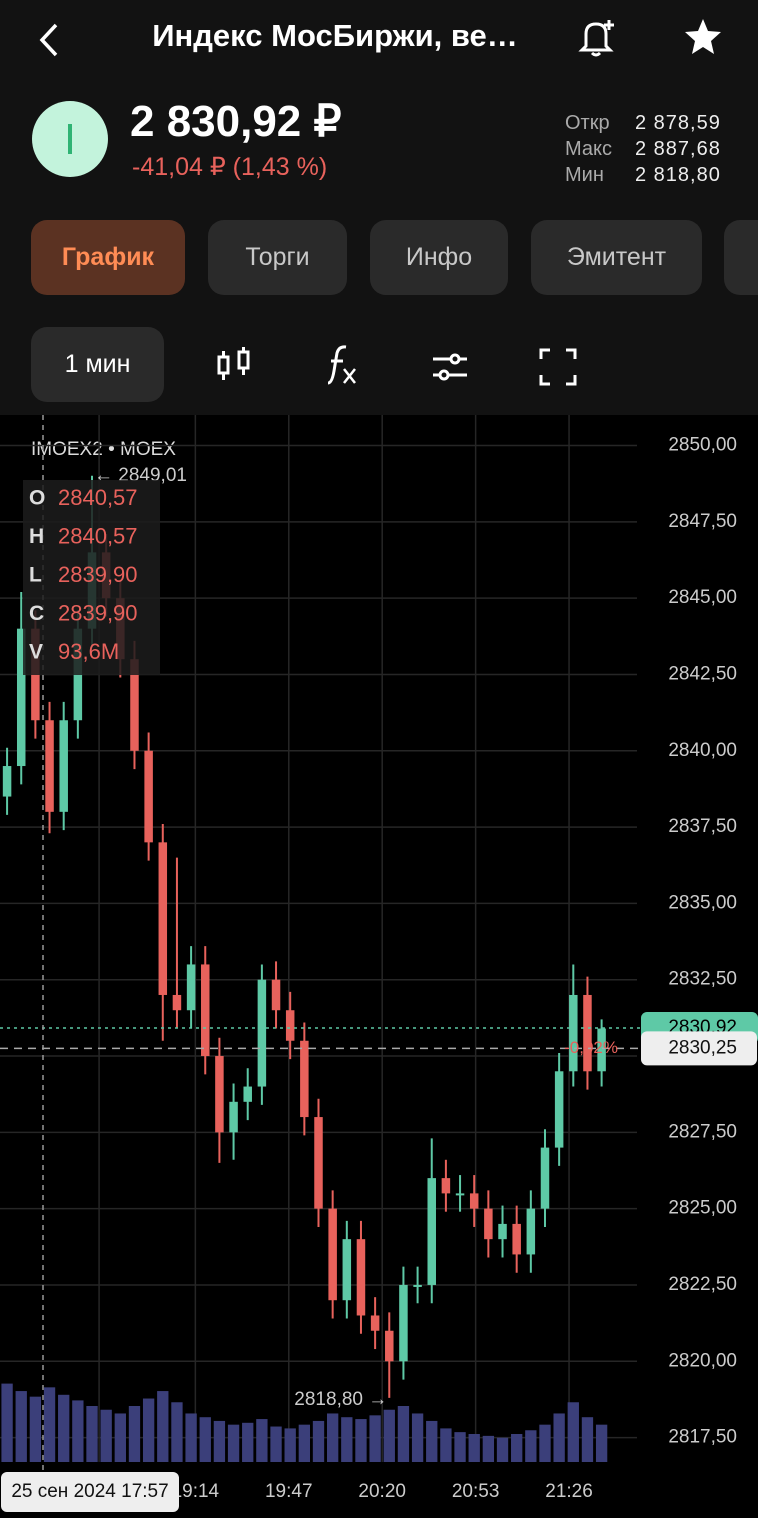 This screenshot has width=758, height=1518. I want to click on x-tick-label: 20:53, so click(476, 1491).